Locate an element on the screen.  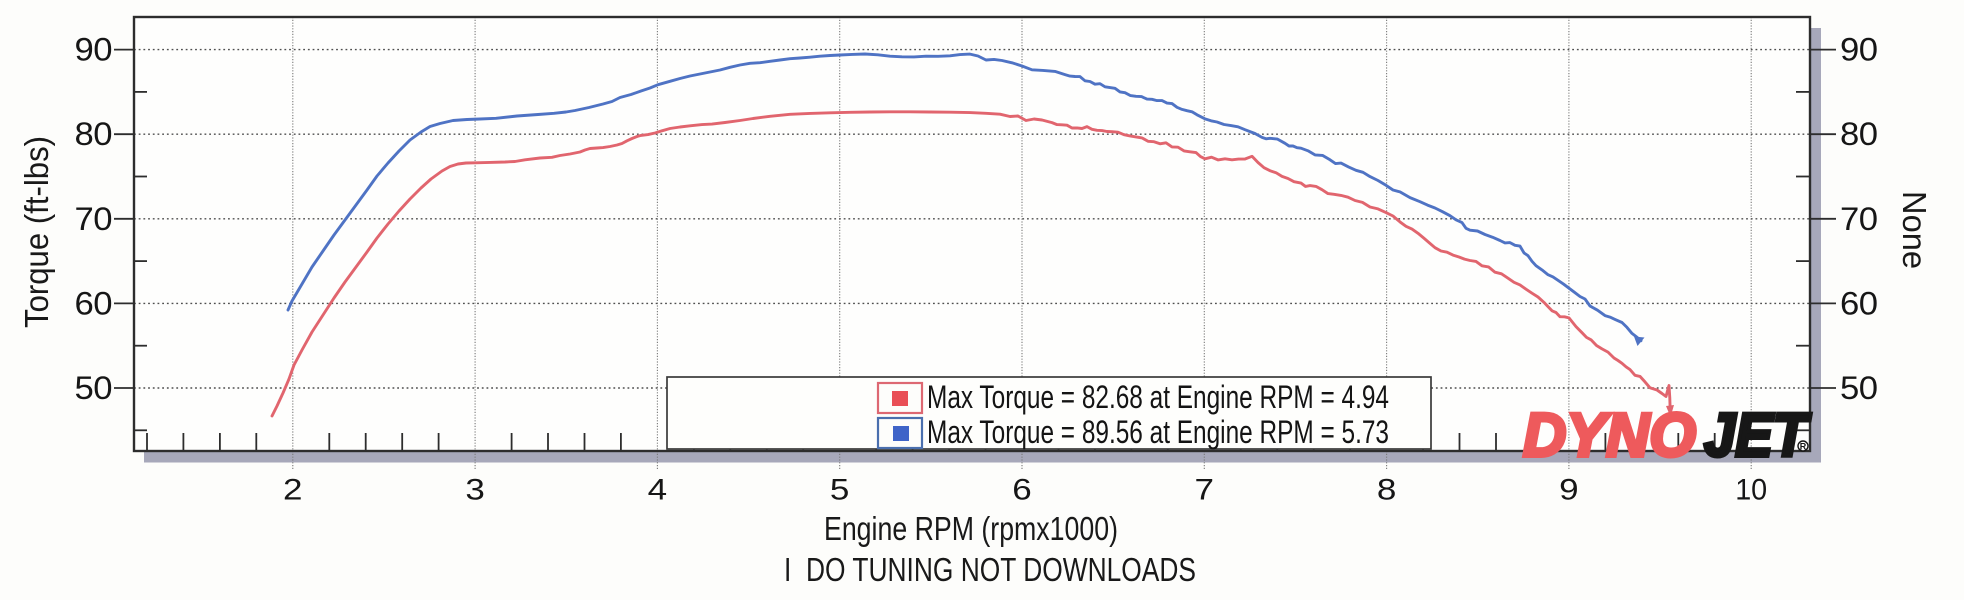
svg-text: 2 is located at coordinates (293, 490).